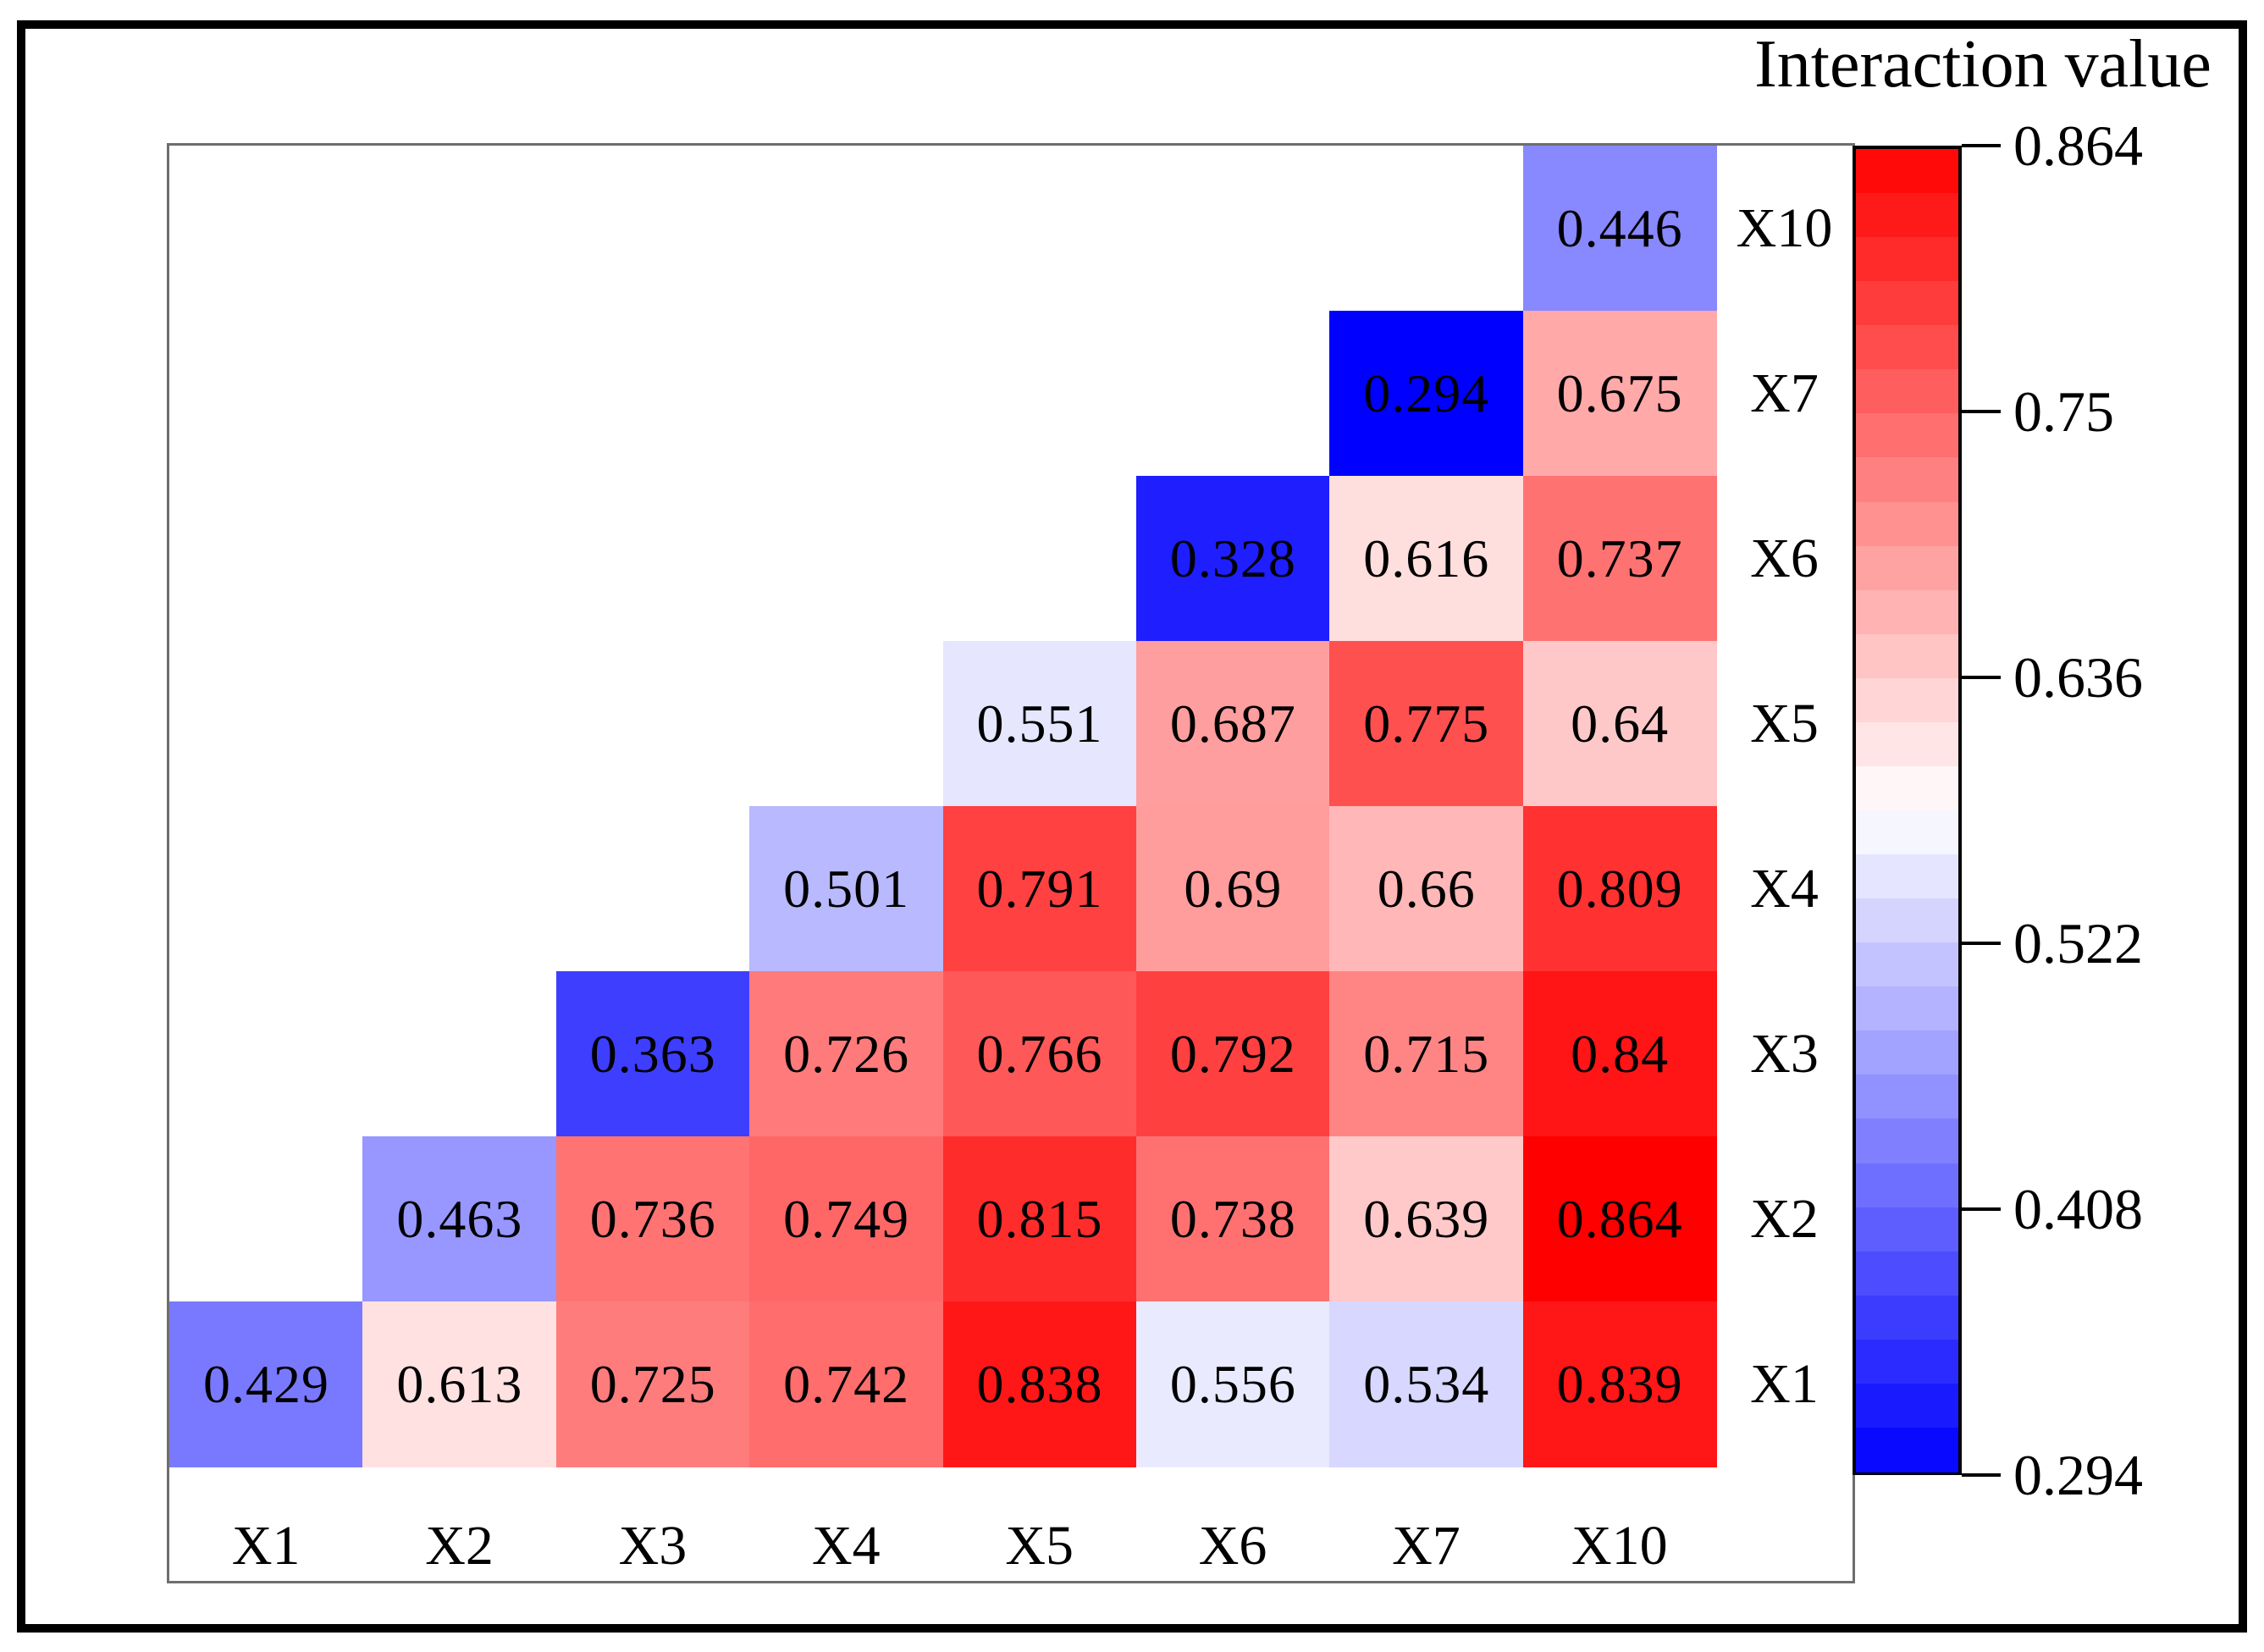 The height and width of the screenshot is (1652, 2264). What do you see at coordinates (1426, 724) in the screenshot?
I see `heatmap-cell-X5-X7: 0.775` at bounding box center [1426, 724].